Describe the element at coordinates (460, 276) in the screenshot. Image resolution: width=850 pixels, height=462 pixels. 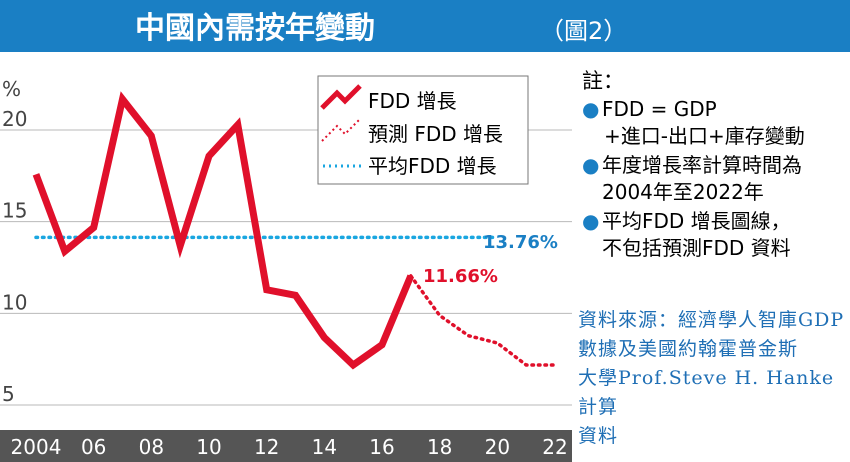
I see `last-actual-value-label: 11.66%` at that location.